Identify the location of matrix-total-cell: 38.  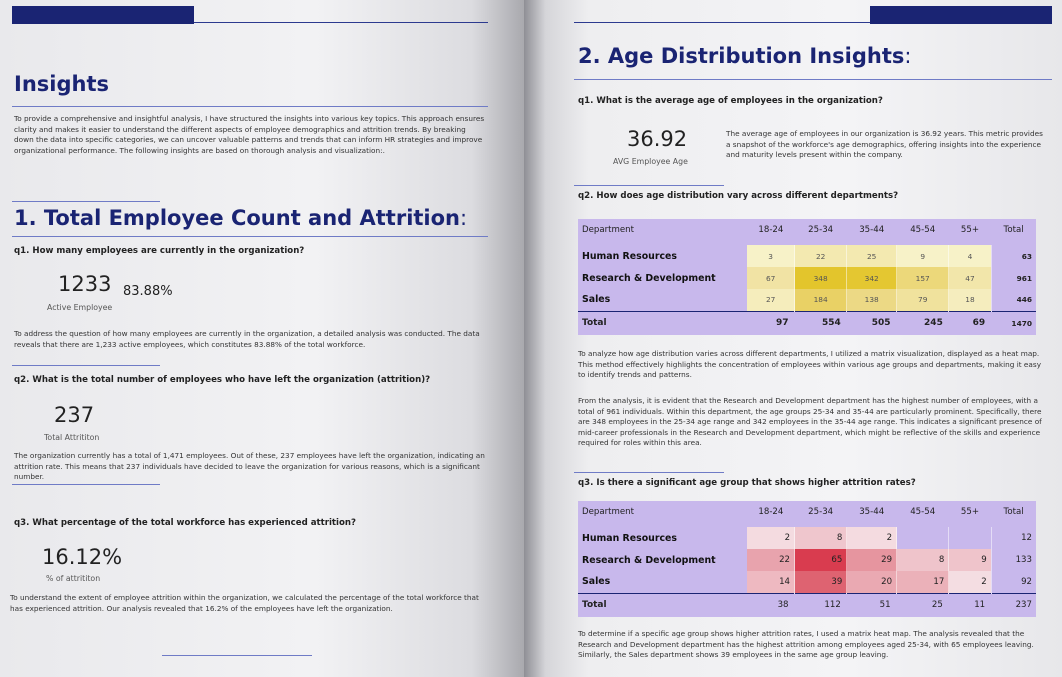
(771, 604).